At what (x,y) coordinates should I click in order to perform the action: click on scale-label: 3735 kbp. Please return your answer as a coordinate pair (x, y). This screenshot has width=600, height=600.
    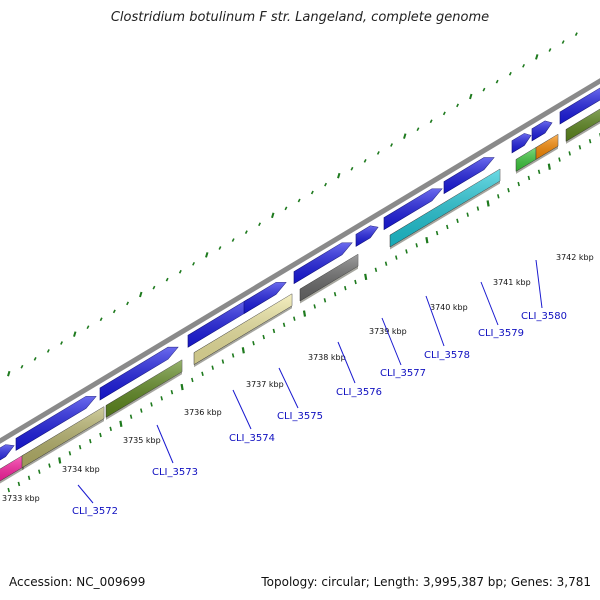
    Looking at the image, I should click on (142, 440).